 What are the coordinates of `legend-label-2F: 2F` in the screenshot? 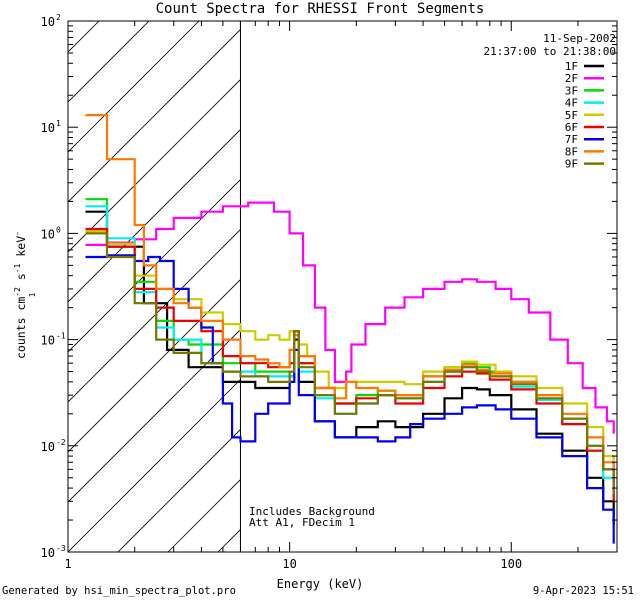 It's located at (571, 78).